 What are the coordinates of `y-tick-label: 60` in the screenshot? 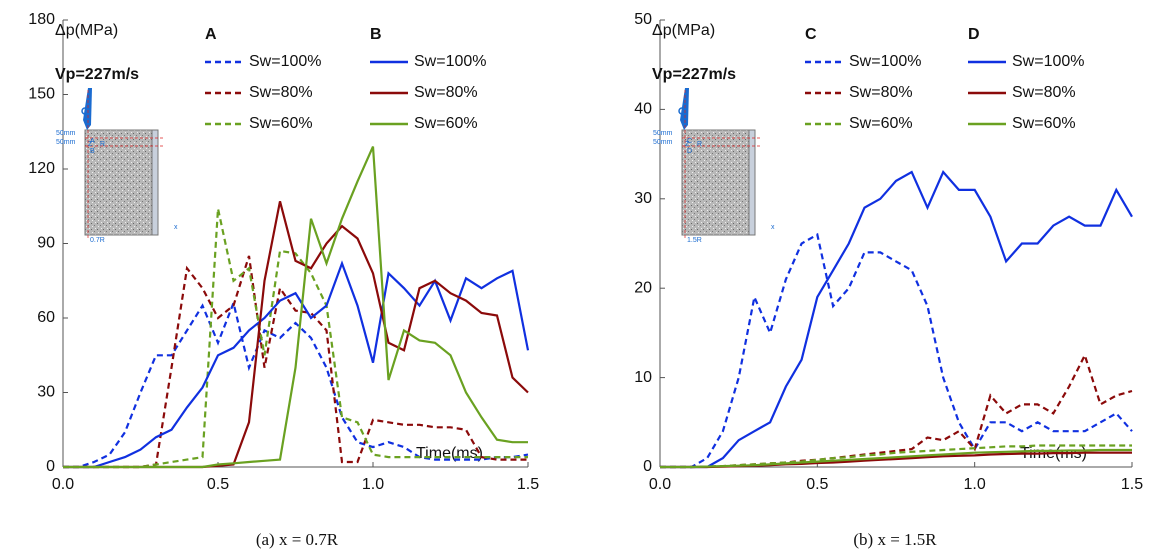 It's located at (46, 317).